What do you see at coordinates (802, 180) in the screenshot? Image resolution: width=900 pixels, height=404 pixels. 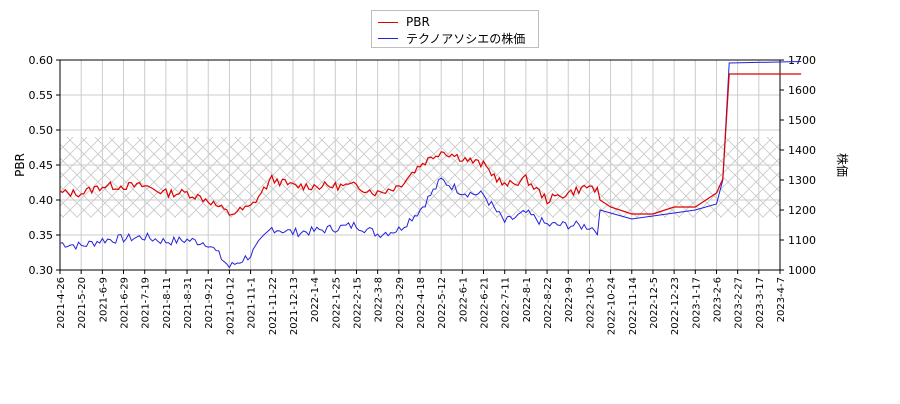 I see `right-tick-label: 1300` at bounding box center [802, 180].